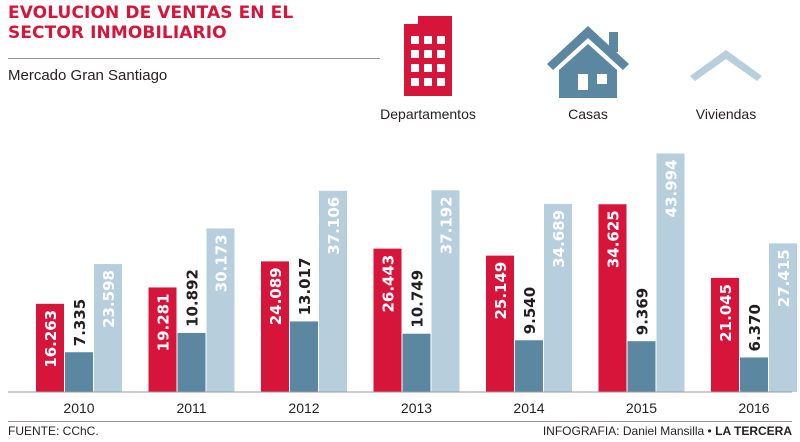 Image resolution: width=800 pixels, height=442 pixels. What do you see at coordinates (387, 320) in the screenshot?
I see `bar-departamentos-2013` at bounding box center [387, 320].